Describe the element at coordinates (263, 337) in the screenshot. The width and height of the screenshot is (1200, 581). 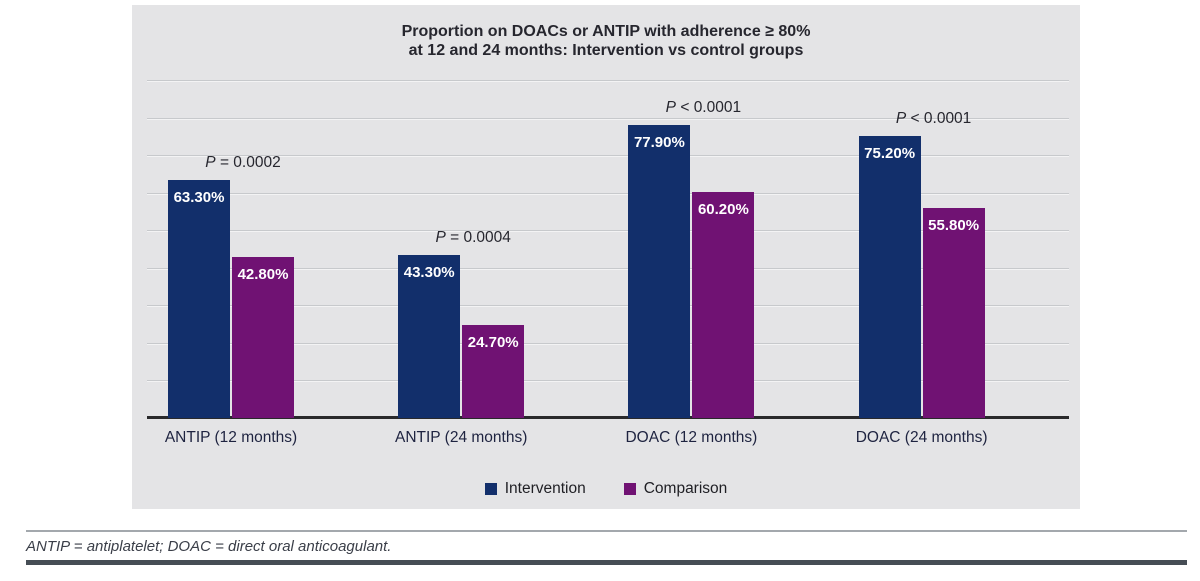
I see `bar-comparison: 42.80%` at that location.